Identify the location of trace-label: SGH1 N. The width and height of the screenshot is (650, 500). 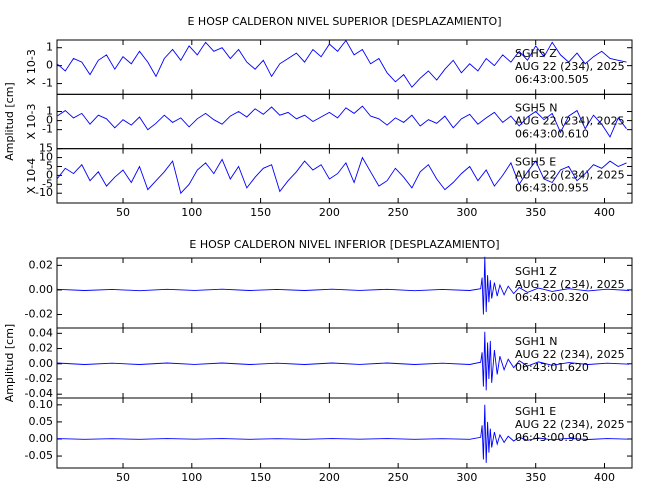
(536, 341).